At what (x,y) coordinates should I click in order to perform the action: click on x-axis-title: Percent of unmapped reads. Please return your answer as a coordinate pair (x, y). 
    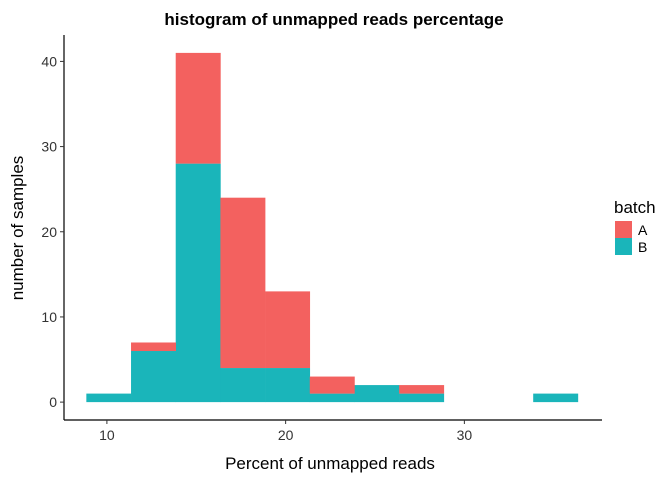
    Looking at the image, I should click on (330, 463).